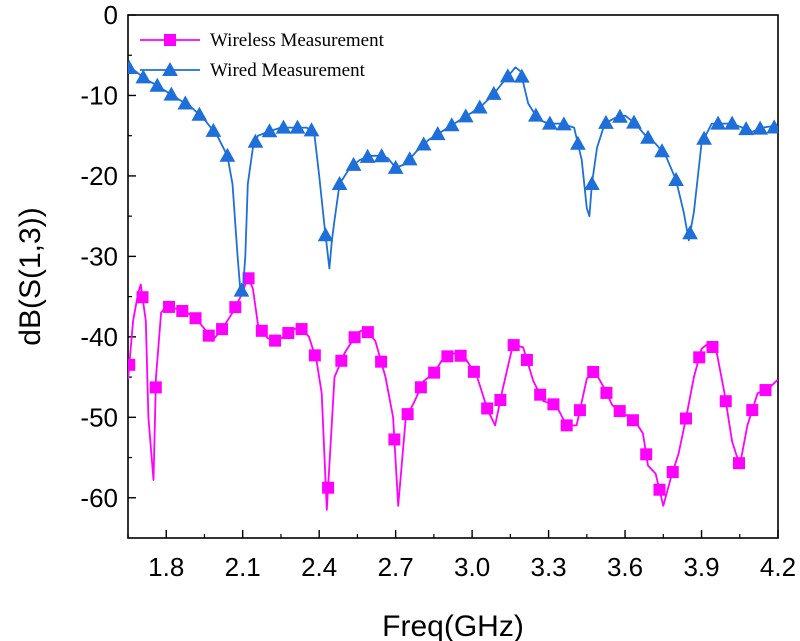 The width and height of the screenshot is (800, 641). What do you see at coordinates (30, 276) in the screenshot?
I see `y-axis-title: dB(S(1,3))` at bounding box center [30, 276].